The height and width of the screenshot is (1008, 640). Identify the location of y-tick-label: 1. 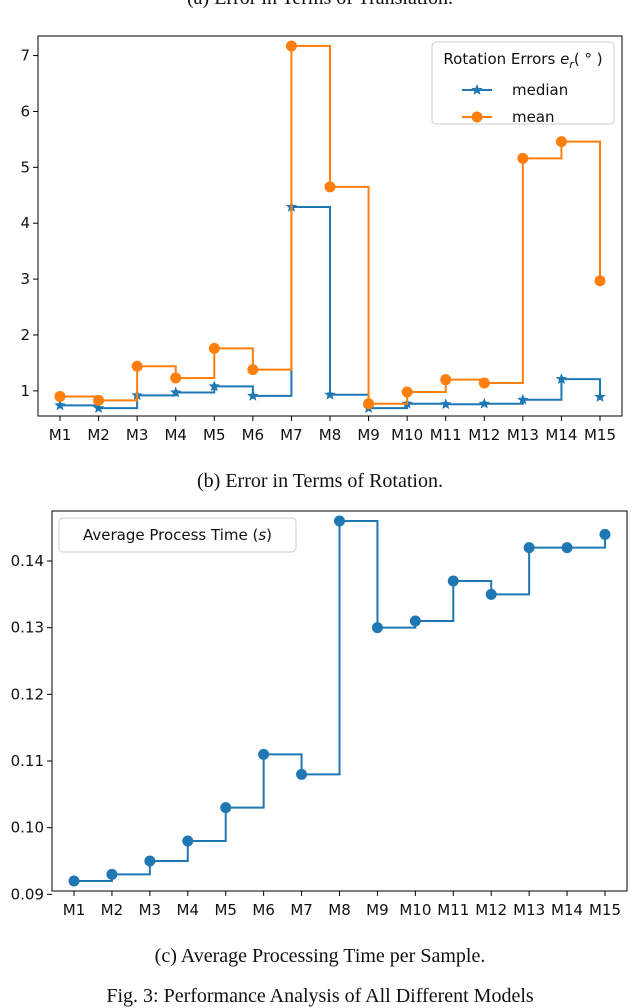
(25, 391).